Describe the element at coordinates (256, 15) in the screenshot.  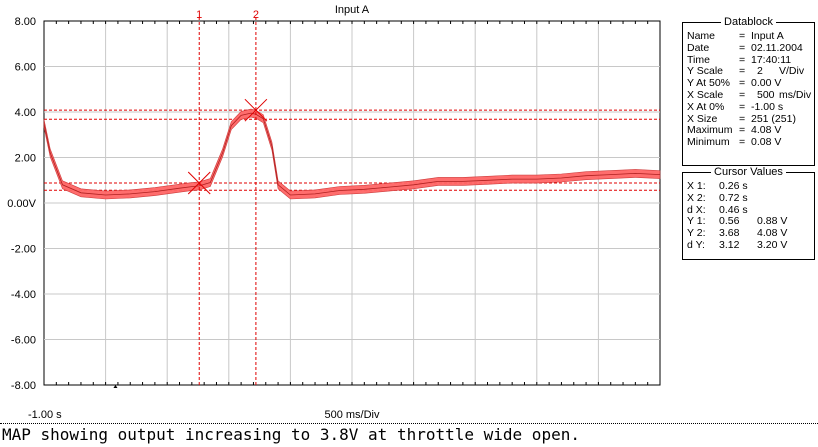
I see `cursor-label: 2` at that location.